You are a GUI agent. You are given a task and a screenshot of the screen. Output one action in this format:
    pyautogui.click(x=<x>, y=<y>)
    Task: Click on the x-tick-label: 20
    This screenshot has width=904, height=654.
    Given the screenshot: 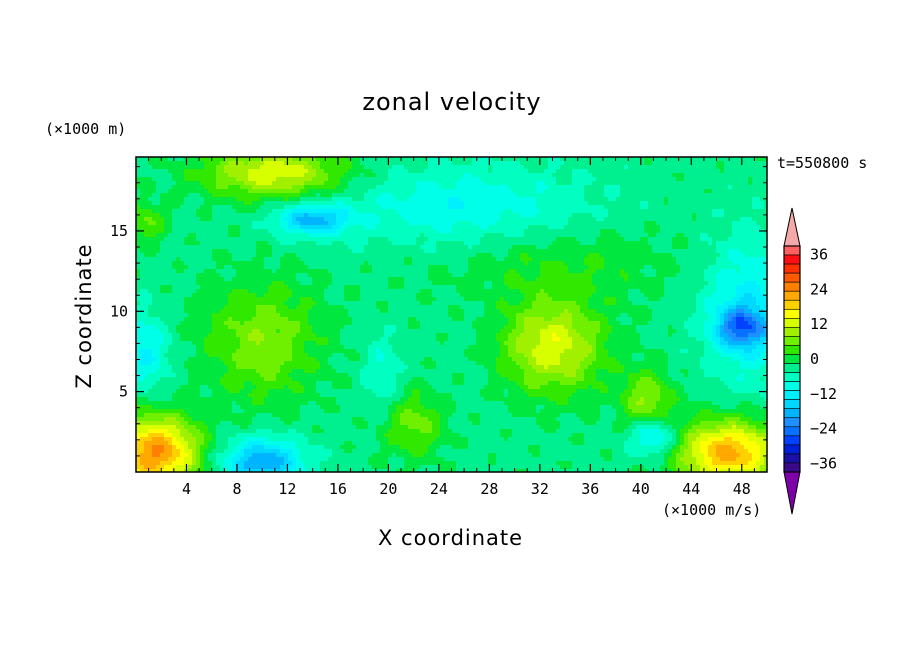 What is the action you would take?
    pyautogui.click(x=388, y=489)
    